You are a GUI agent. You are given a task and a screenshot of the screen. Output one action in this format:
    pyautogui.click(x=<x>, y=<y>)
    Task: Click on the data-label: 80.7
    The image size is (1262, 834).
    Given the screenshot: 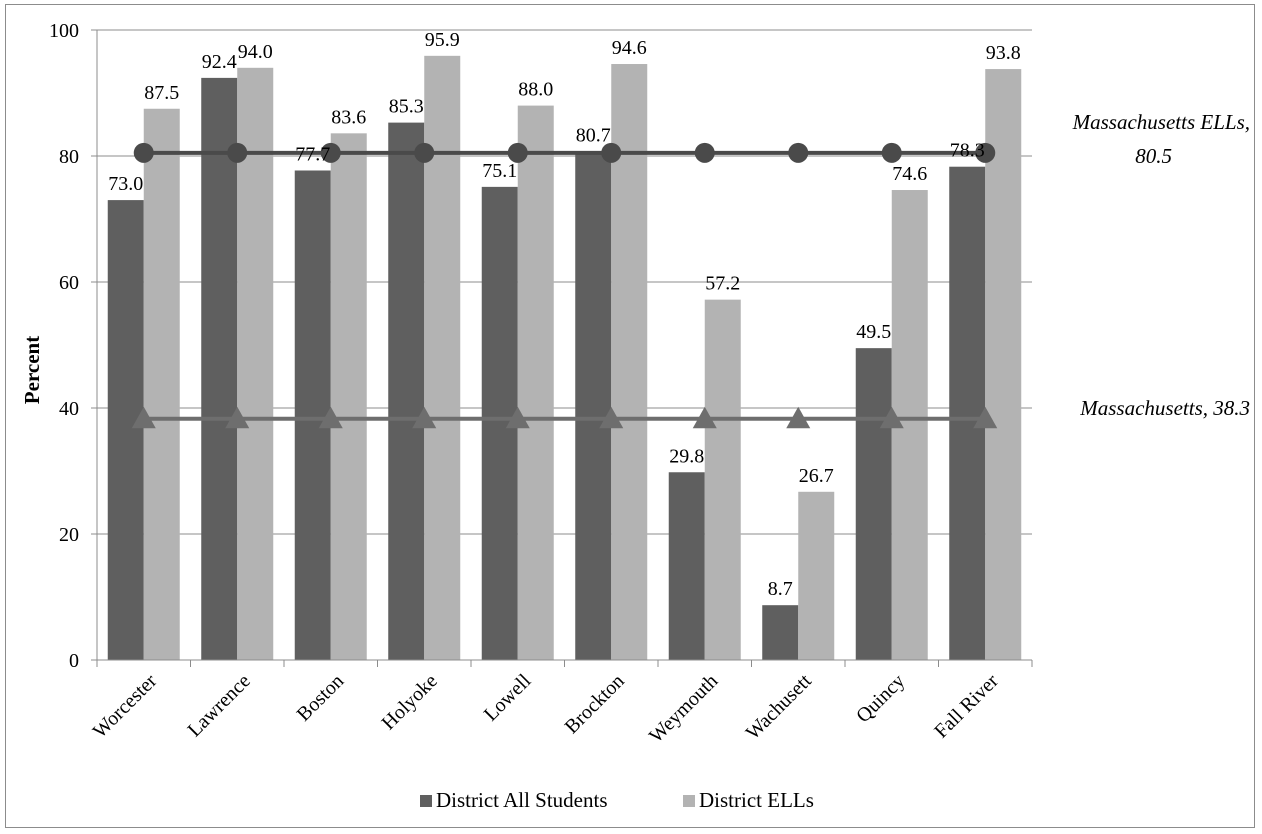 What is the action you would take?
    pyautogui.click(x=593, y=136)
    